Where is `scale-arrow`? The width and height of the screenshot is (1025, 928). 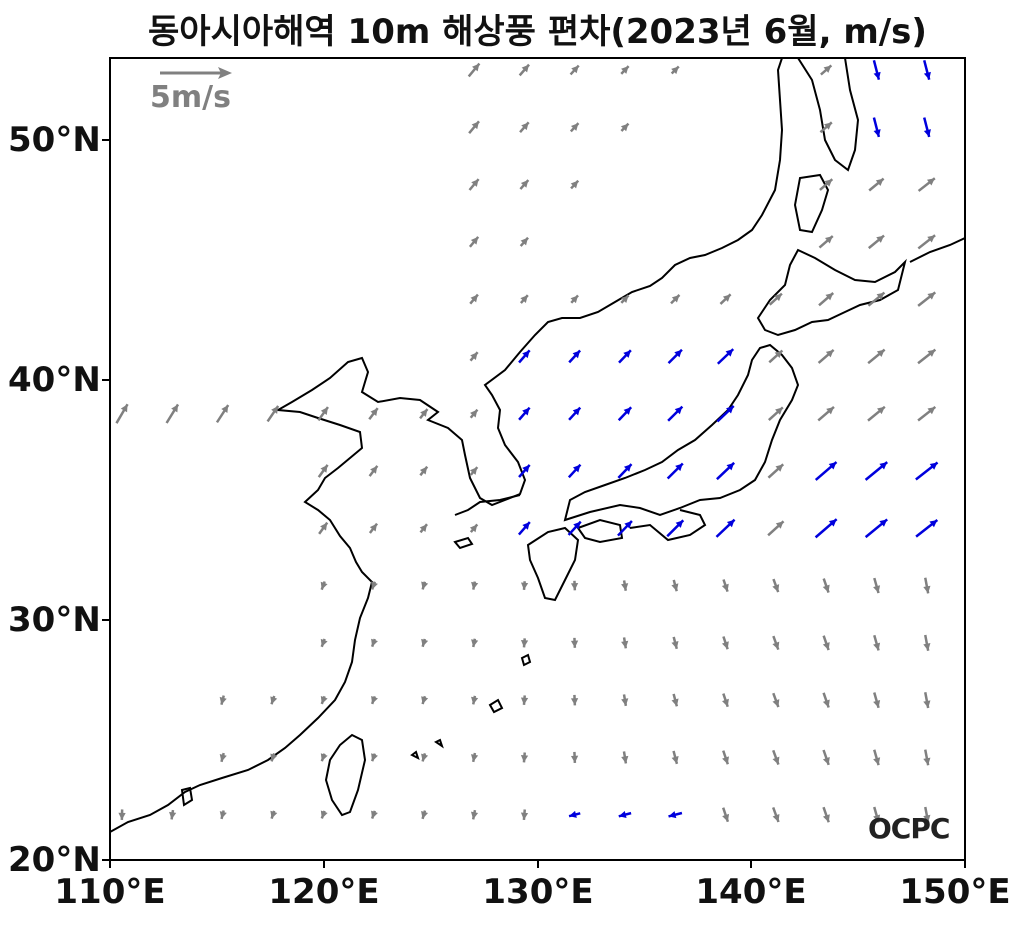 scale-arrow is located at coordinates (196, 73).